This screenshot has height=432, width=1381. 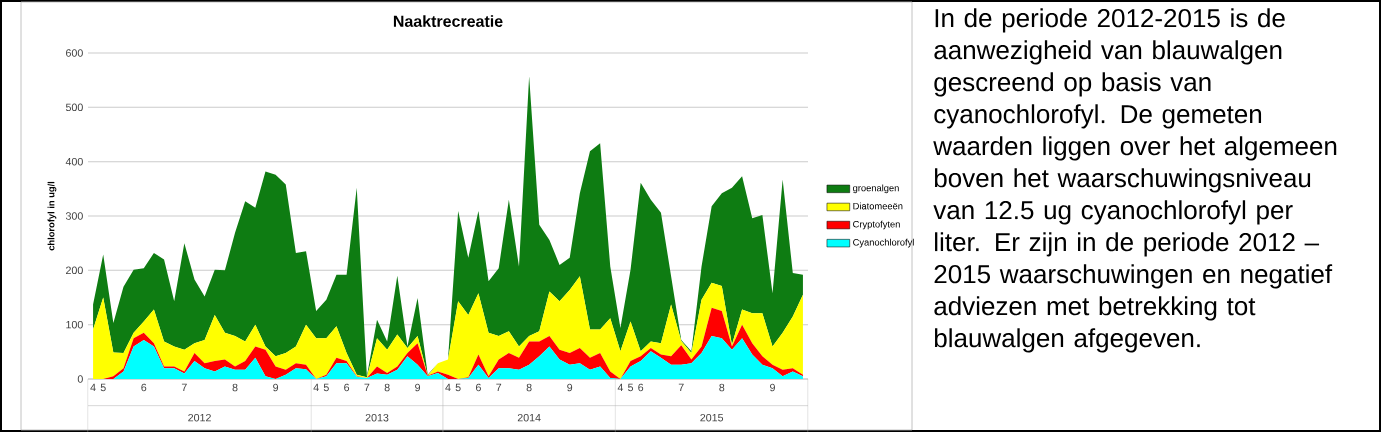 I want to click on text: 2015, so click(x=712, y=417).